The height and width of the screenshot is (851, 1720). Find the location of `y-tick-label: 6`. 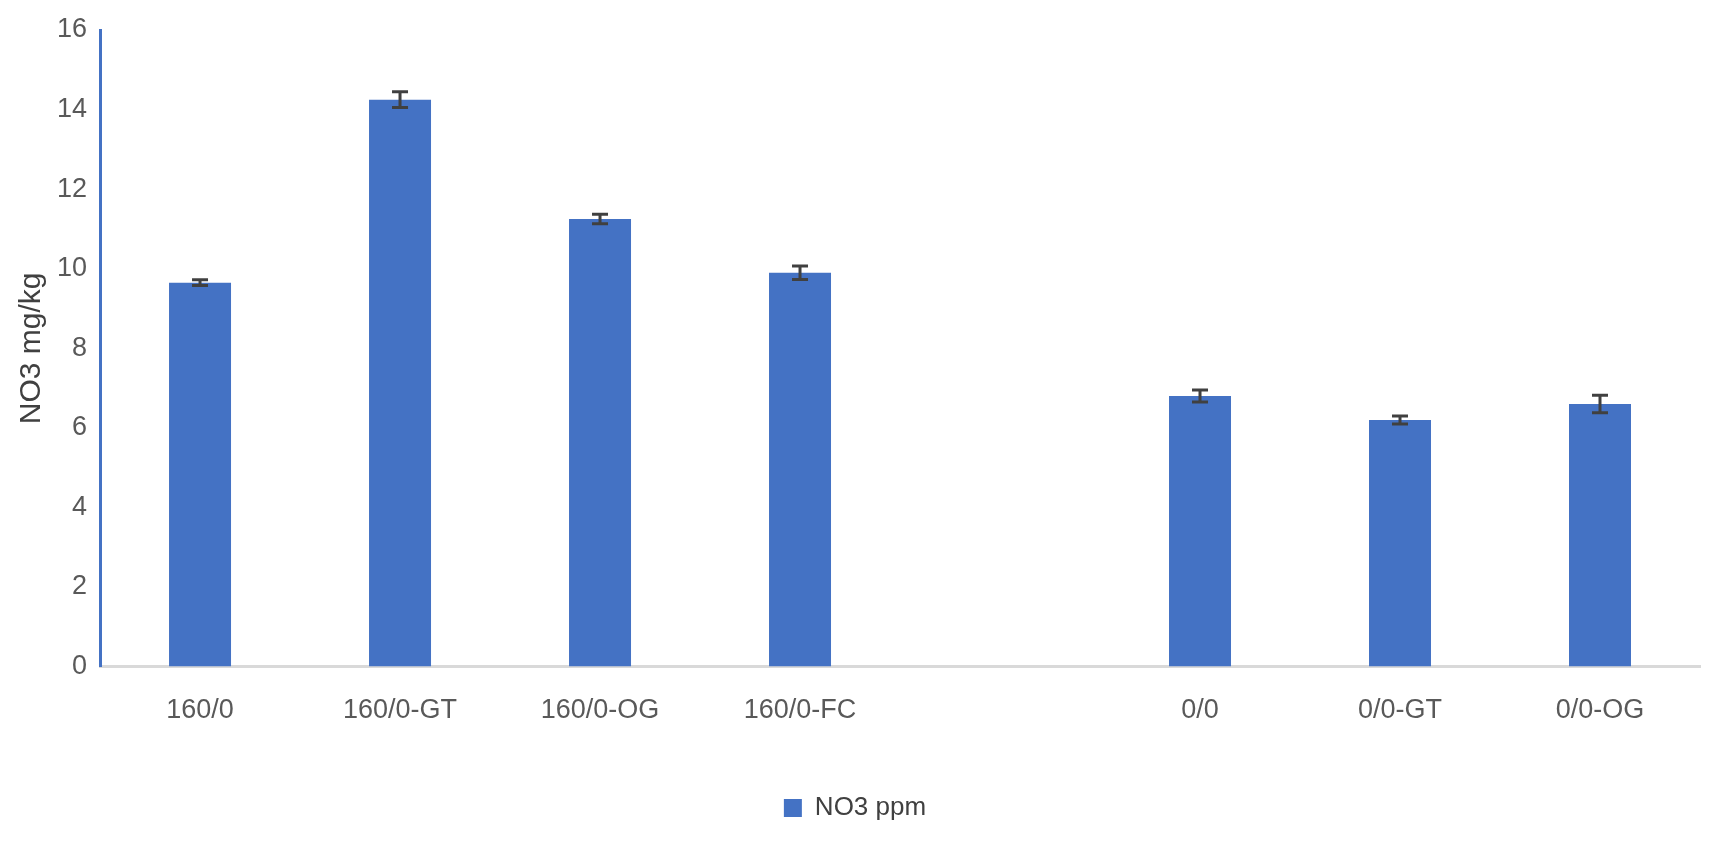

y-tick-label: 6 is located at coordinates (80, 426).